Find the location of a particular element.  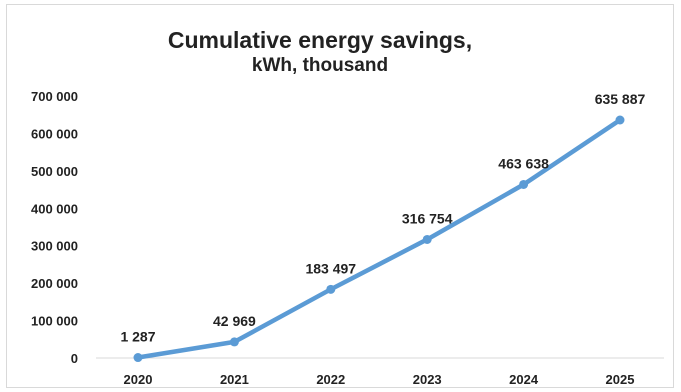

y-tick-label: 700 000 is located at coordinates (54, 96).